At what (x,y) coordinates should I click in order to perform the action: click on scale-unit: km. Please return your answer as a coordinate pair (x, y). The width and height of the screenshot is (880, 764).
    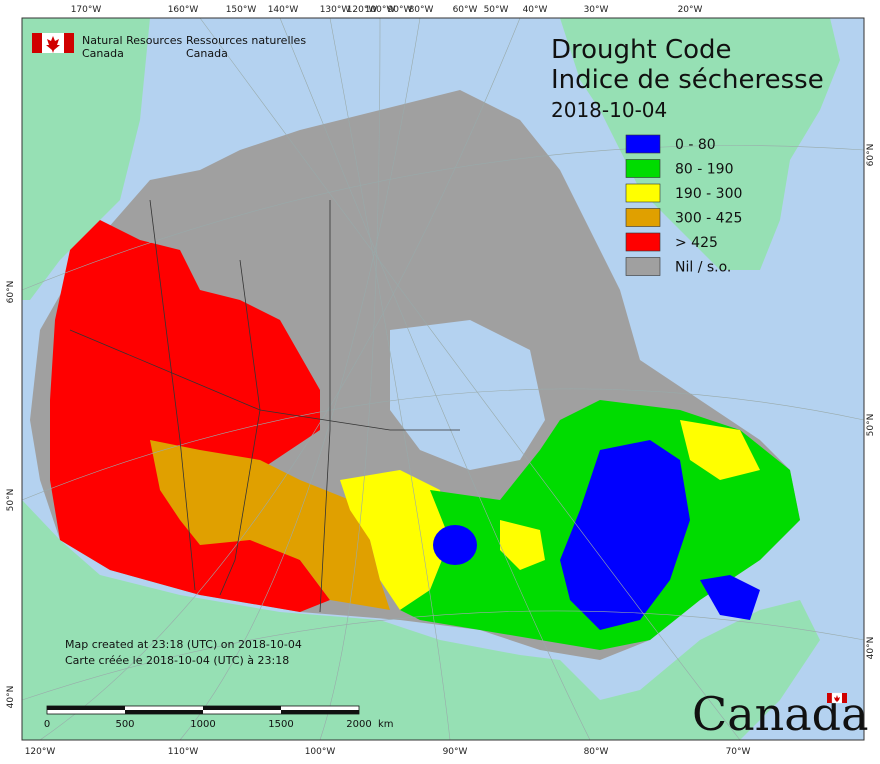
    Looking at the image, I should click on (386, 724).